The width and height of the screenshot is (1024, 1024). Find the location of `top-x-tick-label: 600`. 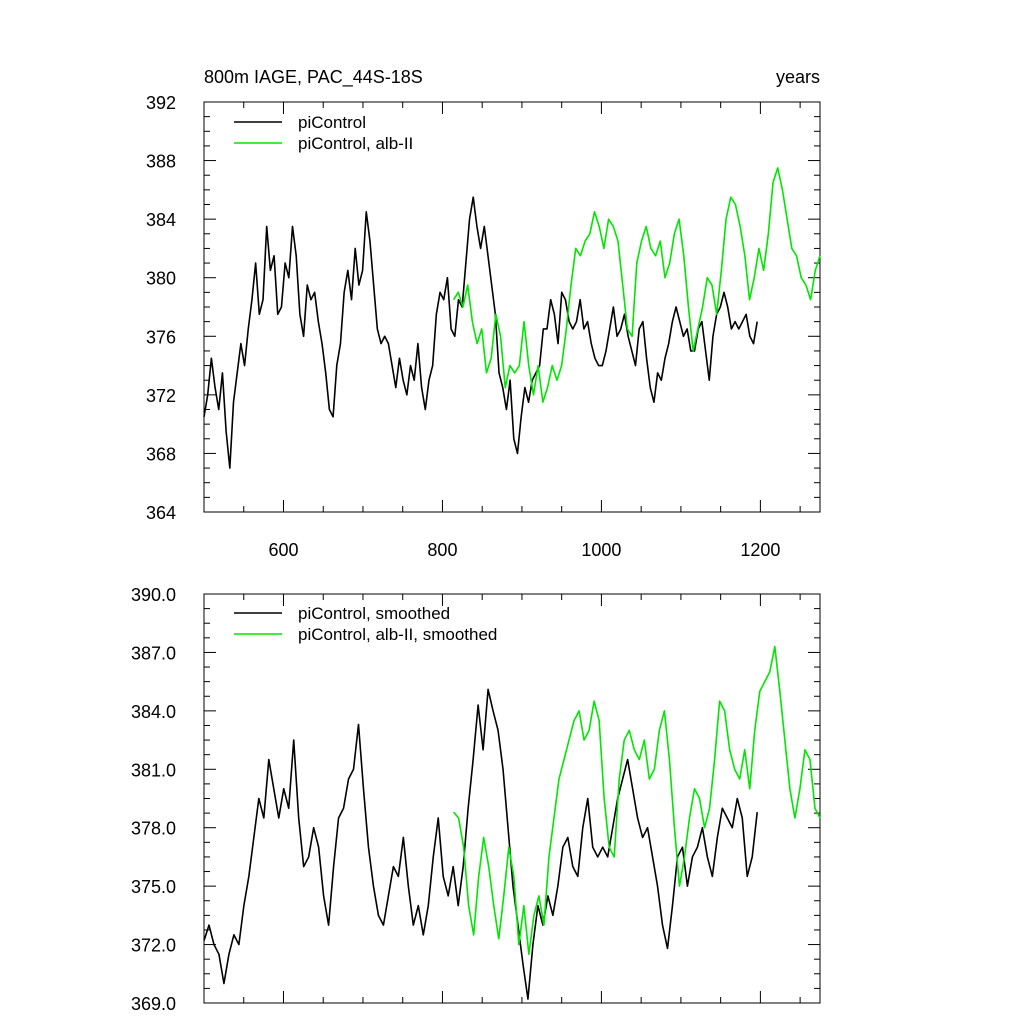

top-x-tick-label: 600 is located at coordinates (283, 550).